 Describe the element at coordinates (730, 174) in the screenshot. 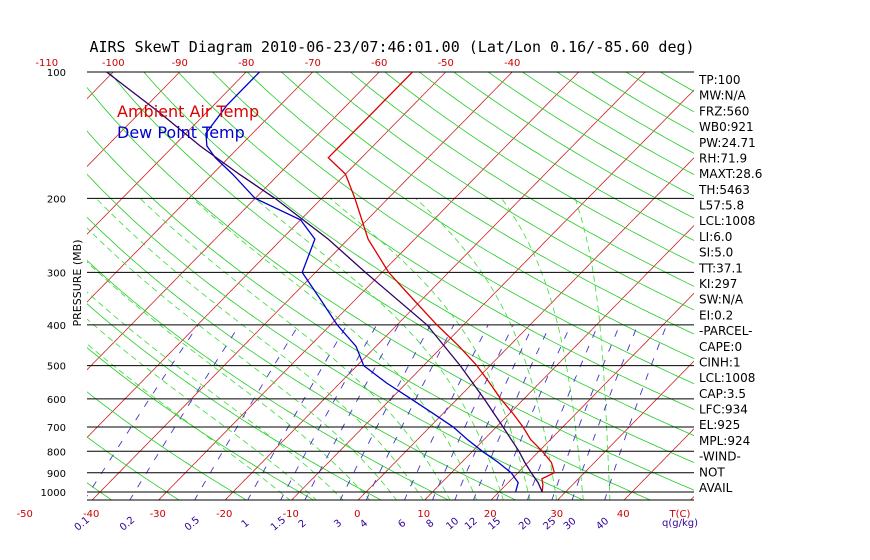

I see `index-item: MAXT:28.6` at that location.